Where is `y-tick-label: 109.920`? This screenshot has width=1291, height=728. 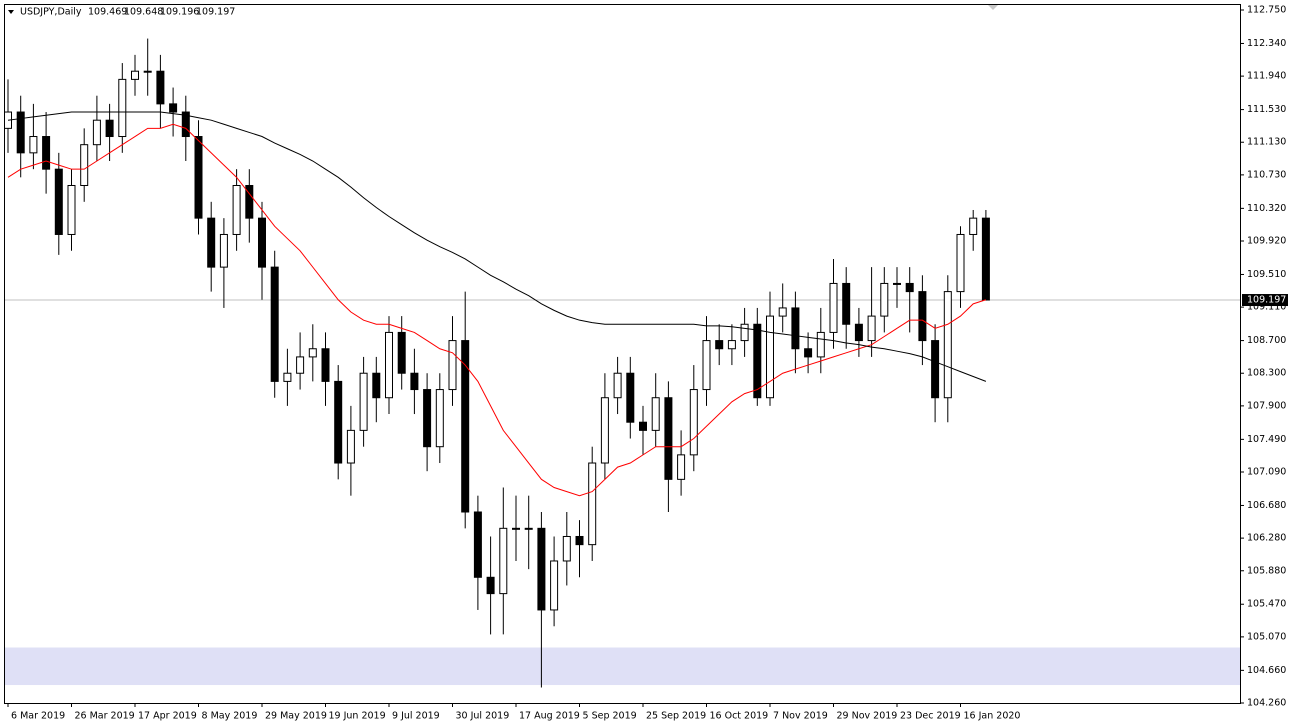
y-tick-label: 109.920 is located at coordinates (1266, 241).